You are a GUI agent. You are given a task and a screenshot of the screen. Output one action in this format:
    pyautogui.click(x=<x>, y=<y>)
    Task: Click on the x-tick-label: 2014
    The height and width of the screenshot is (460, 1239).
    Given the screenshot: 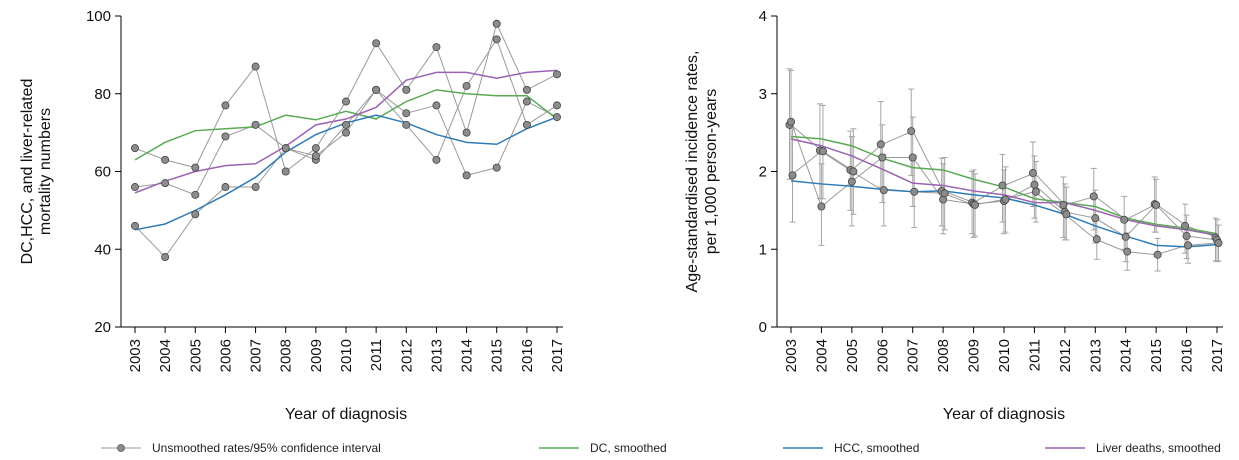 What is the action you would take?
    pyautogui.click(x=467, y=355)
    